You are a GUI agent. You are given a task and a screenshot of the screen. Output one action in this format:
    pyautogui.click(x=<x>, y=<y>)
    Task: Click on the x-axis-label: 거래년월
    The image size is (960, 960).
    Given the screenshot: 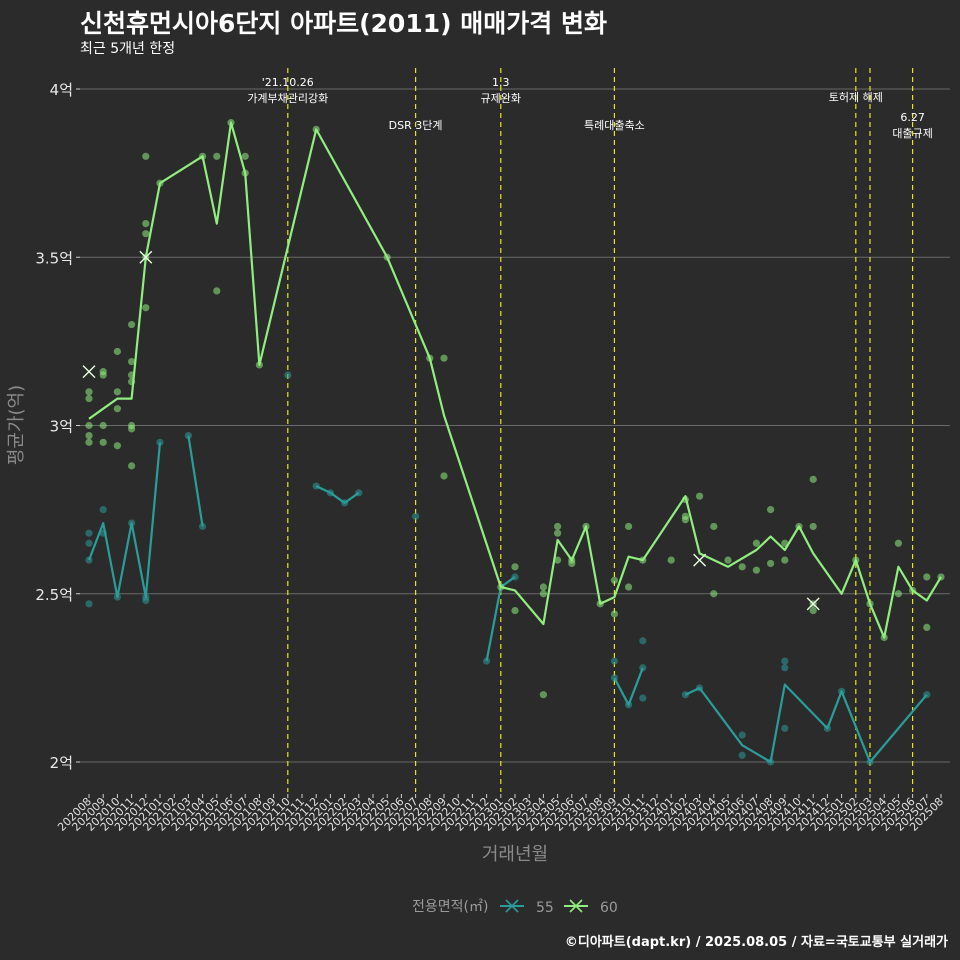 What is the action you would take?
    pyautogui.click(x=515, y=854)
    